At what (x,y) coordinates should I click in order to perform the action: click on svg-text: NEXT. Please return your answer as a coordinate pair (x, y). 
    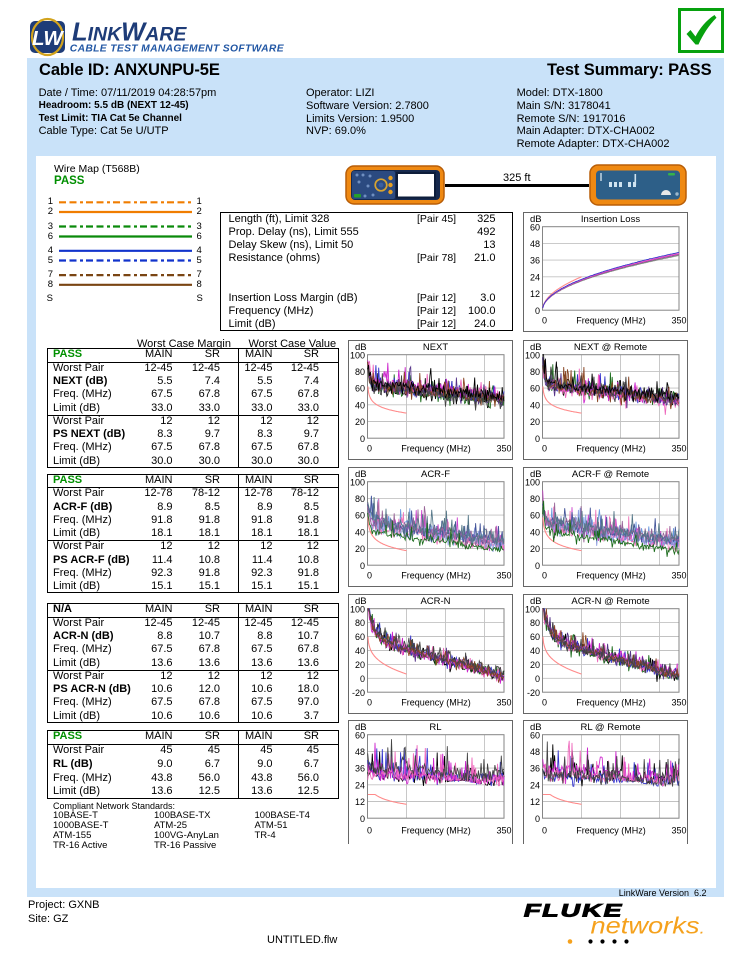
    Looking at the image, I should click on (435, 347).